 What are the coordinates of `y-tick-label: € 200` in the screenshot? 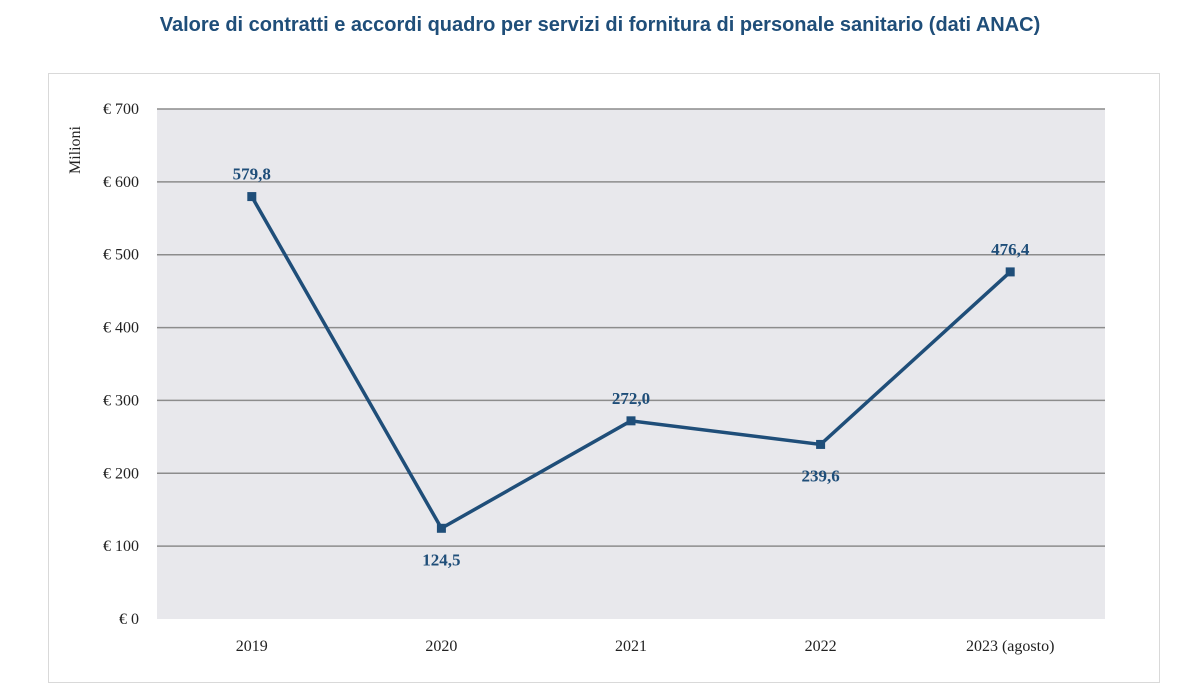 It's located at (121, 473).